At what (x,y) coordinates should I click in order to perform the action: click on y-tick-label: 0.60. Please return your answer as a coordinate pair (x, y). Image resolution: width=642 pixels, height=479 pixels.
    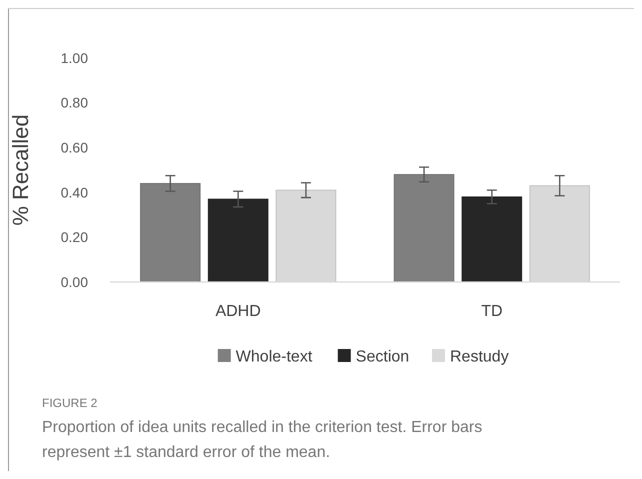
    Looking at the image, I should click on (74, 148).